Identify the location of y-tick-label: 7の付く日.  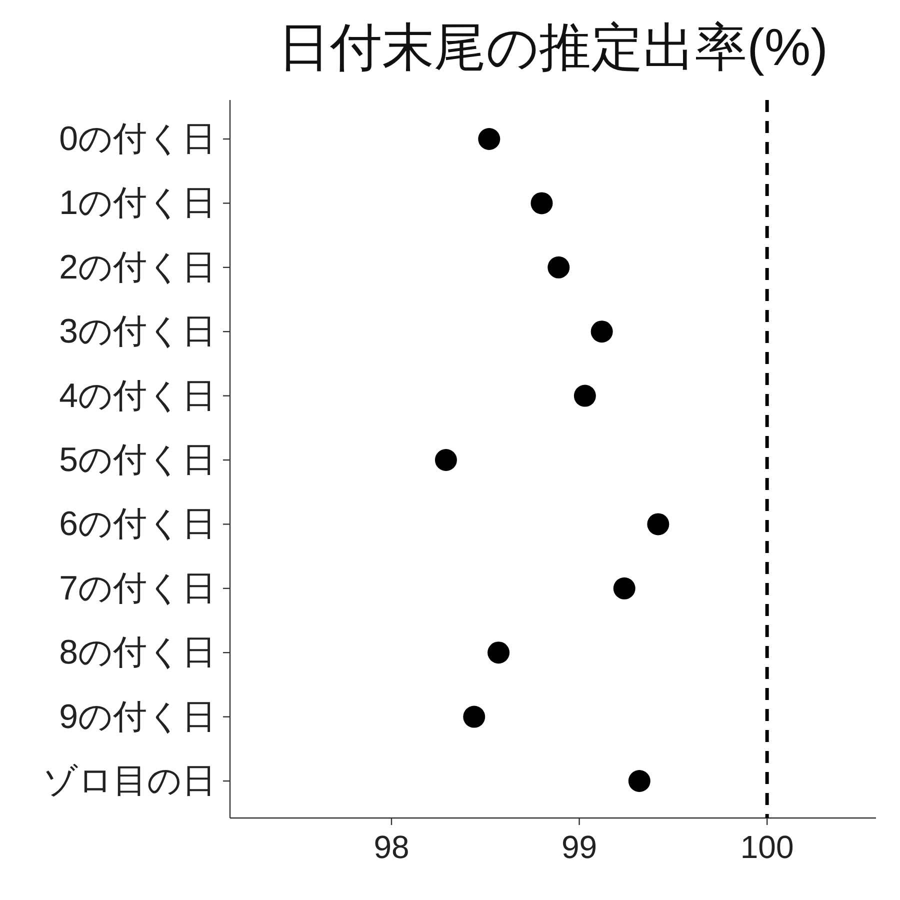
(137, 588).